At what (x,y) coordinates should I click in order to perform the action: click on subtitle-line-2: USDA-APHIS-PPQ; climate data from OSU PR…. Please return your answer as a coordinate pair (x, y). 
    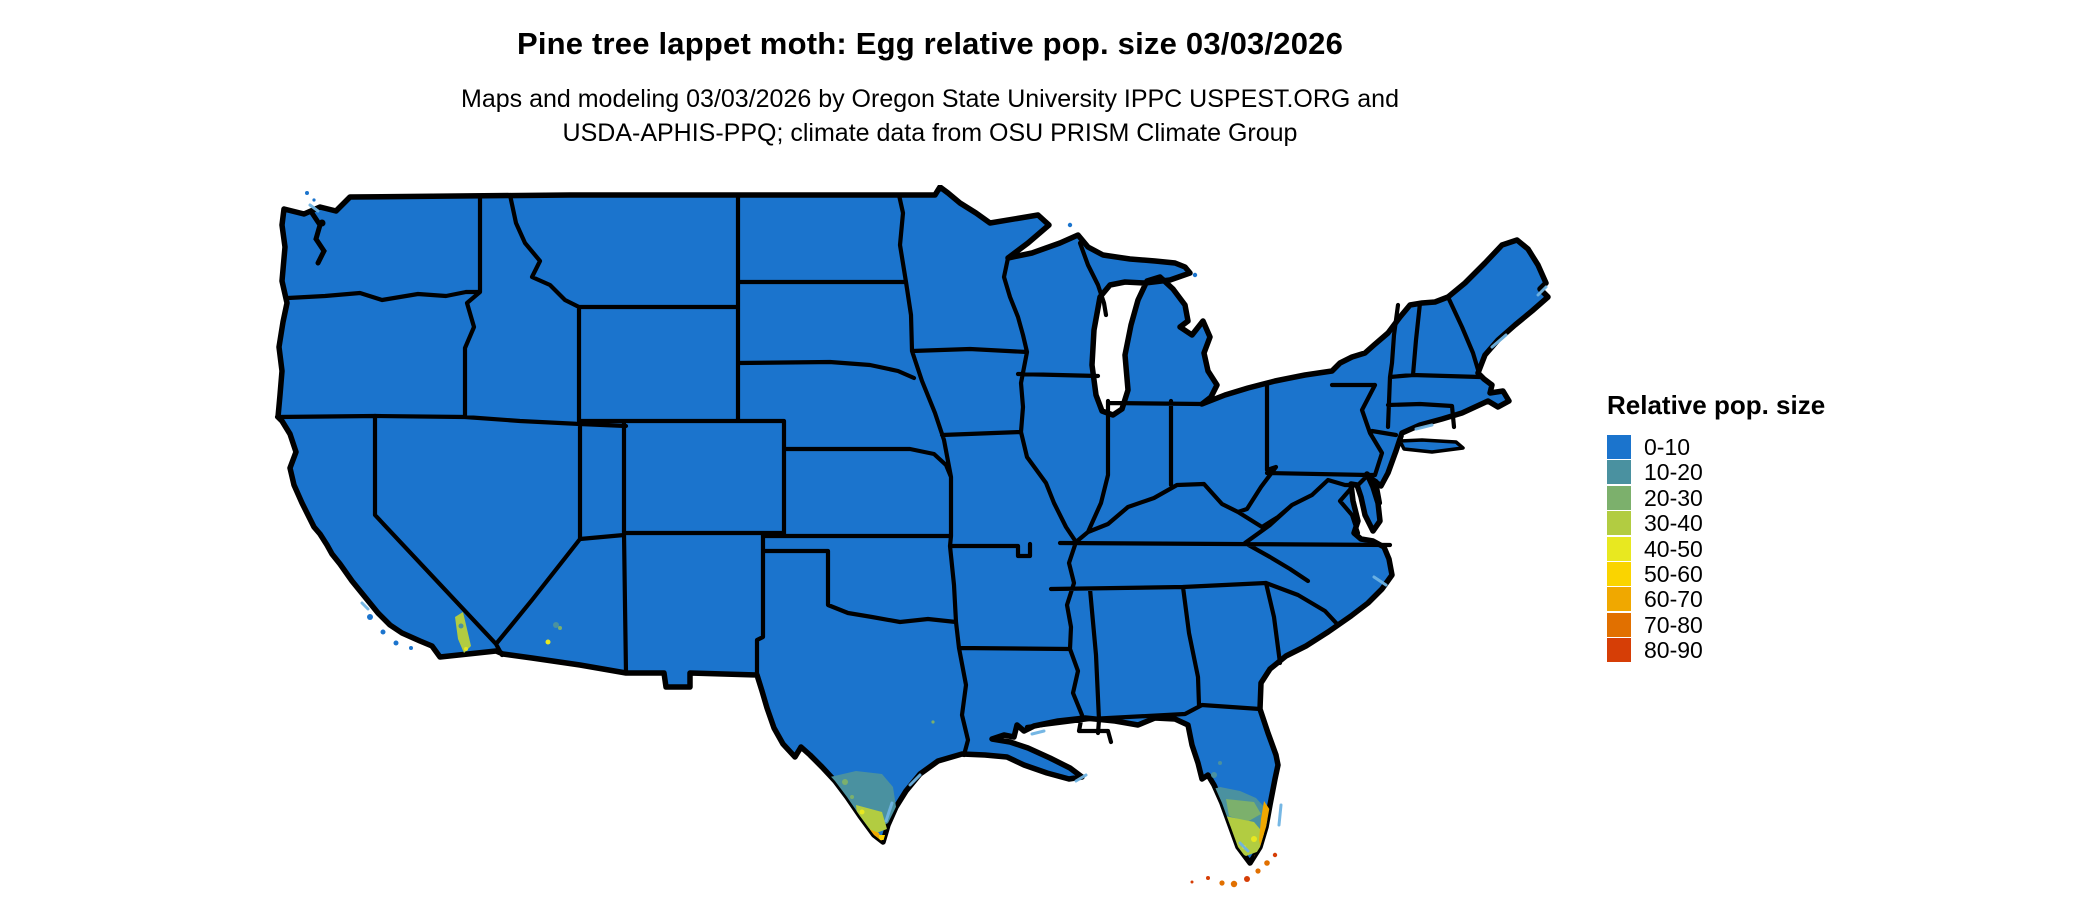
    Looking at the image, I should click on (930, 133).